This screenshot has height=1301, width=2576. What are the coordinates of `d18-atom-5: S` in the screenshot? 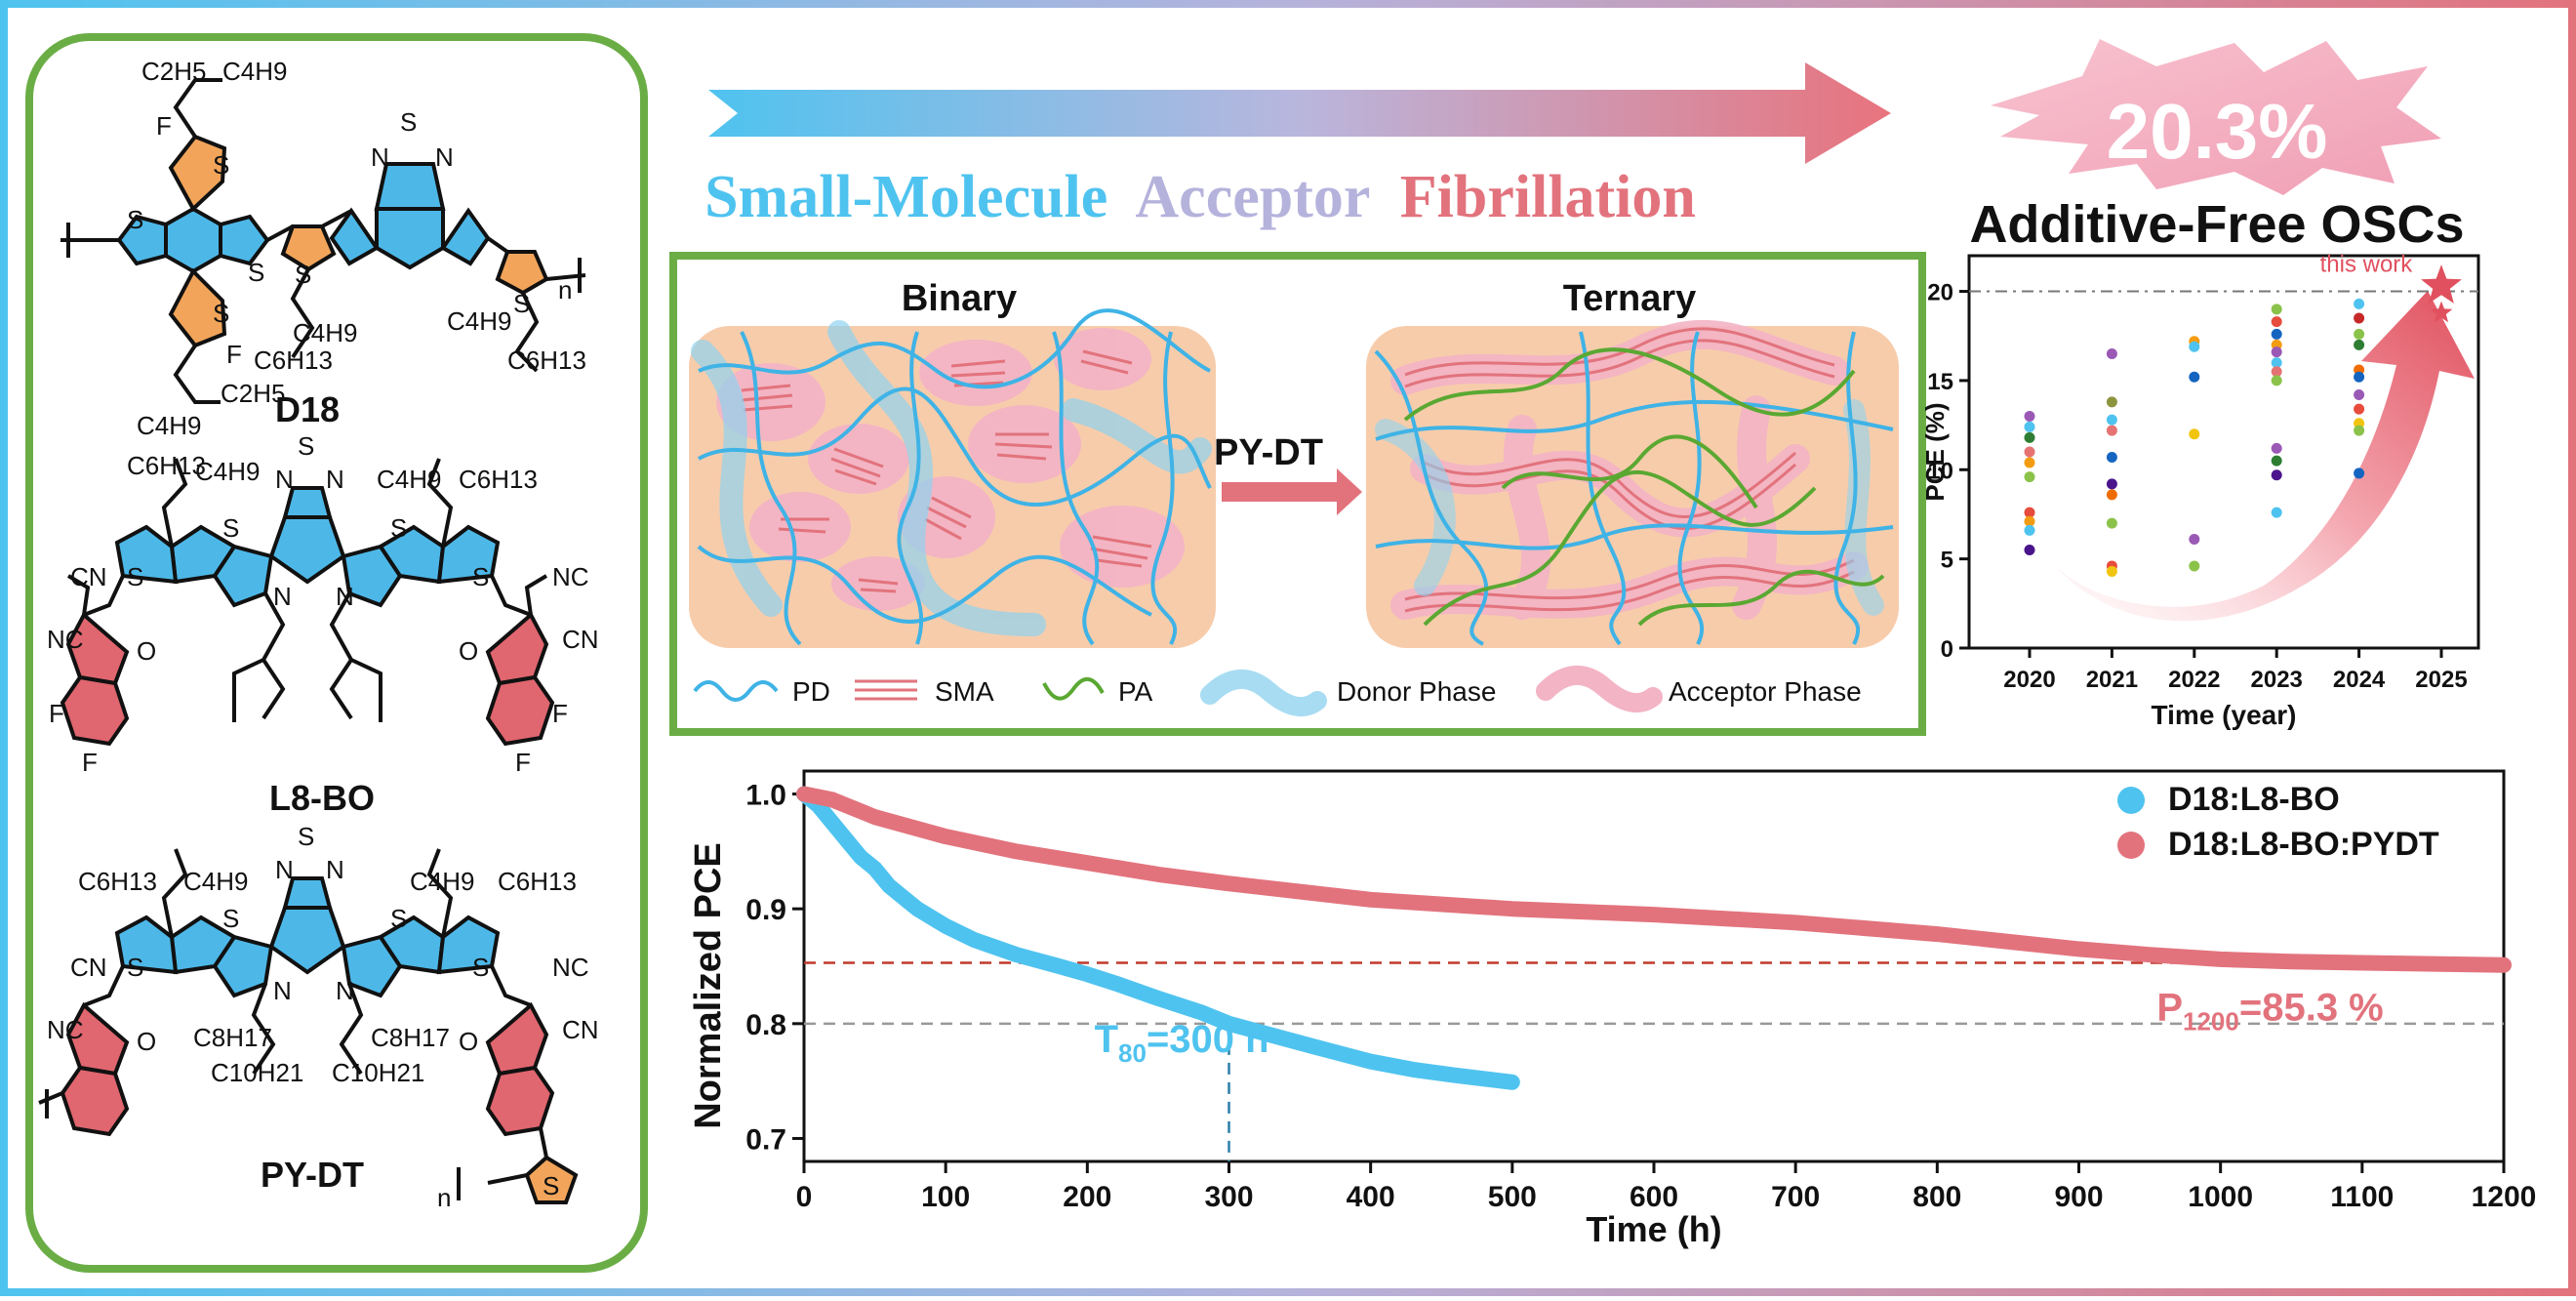 It's located at (221, 313).